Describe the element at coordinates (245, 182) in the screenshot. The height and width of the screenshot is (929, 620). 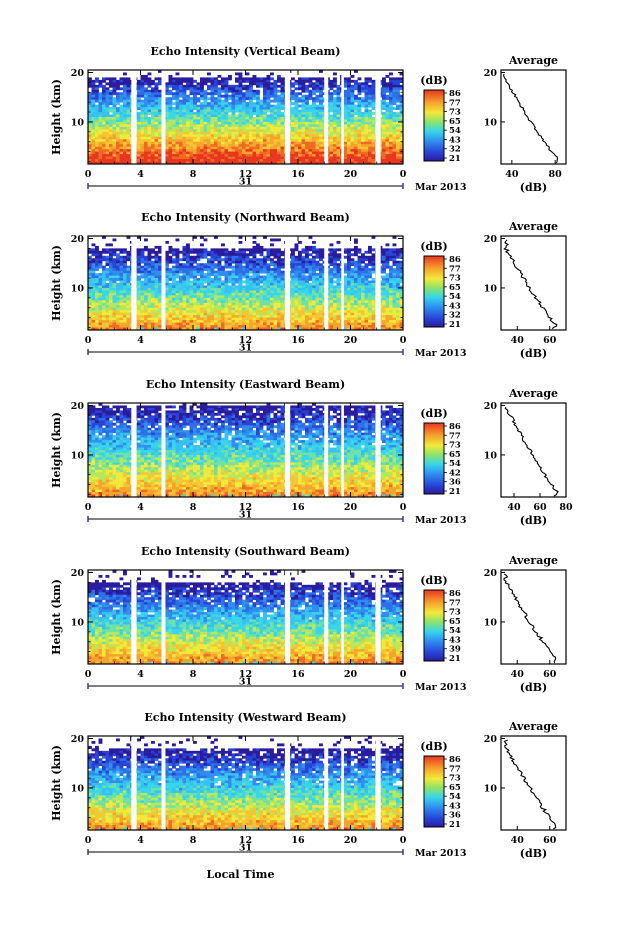
I see `day-label: 31` at that location.